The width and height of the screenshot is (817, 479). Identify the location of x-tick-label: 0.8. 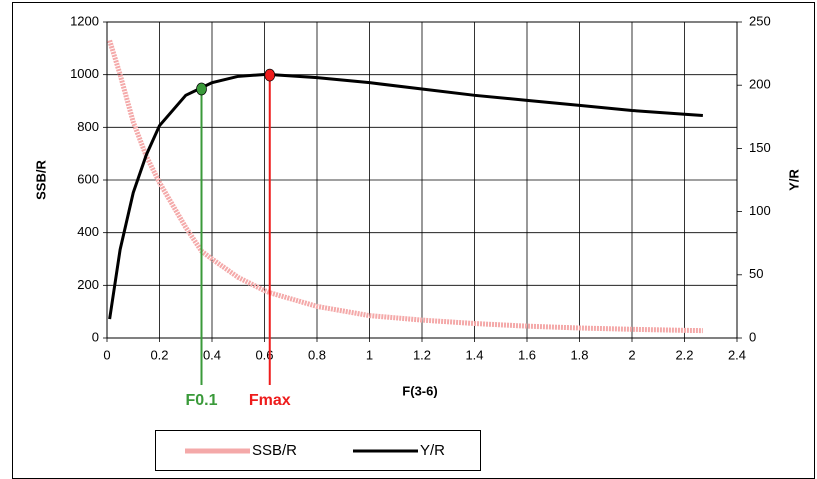
(317, 354).